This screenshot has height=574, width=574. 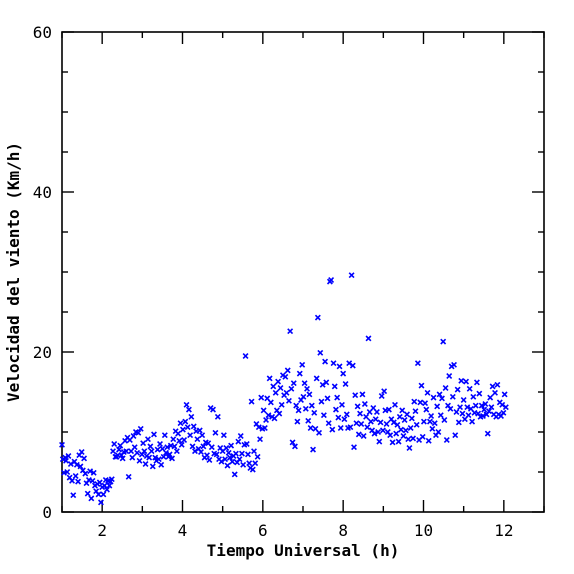 What do you see at coordinates (305, 530) in the screenshot?
I see `x-tick-labels: 2 4 6 8 10 12` at bounding box center [305, 530].